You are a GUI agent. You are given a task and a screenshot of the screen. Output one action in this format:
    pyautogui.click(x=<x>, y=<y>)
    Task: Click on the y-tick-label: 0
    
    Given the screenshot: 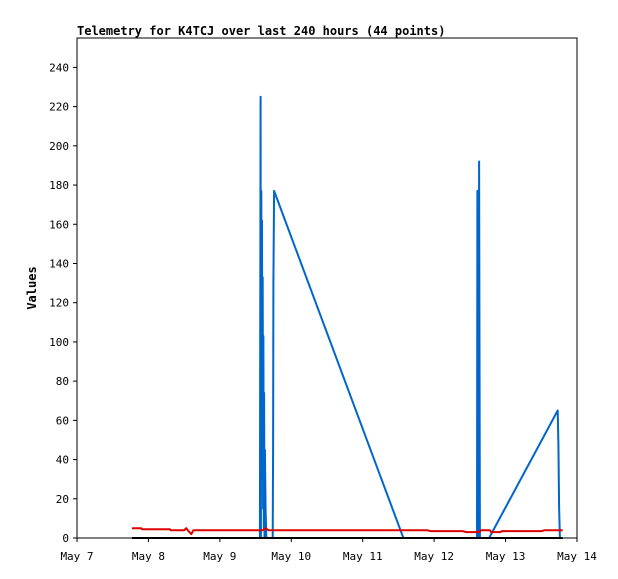 What is the action you would take?
    pyautogui.click(x=65, y=538)
    